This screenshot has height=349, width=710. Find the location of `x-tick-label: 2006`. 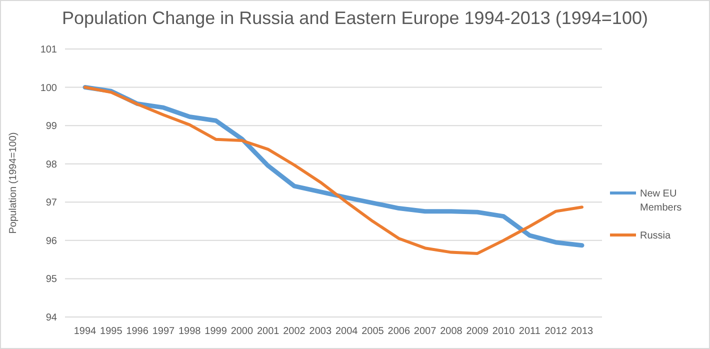

x-tick-label: 2006 is located at coordinates (399, 331).